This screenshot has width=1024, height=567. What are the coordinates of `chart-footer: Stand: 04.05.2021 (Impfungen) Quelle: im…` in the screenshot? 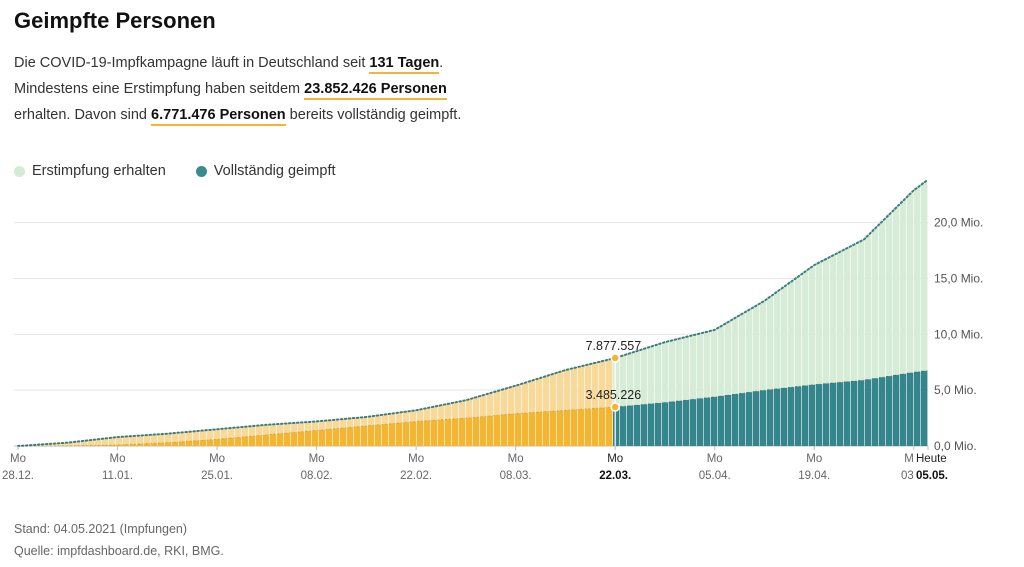 It's located at (119, 540).